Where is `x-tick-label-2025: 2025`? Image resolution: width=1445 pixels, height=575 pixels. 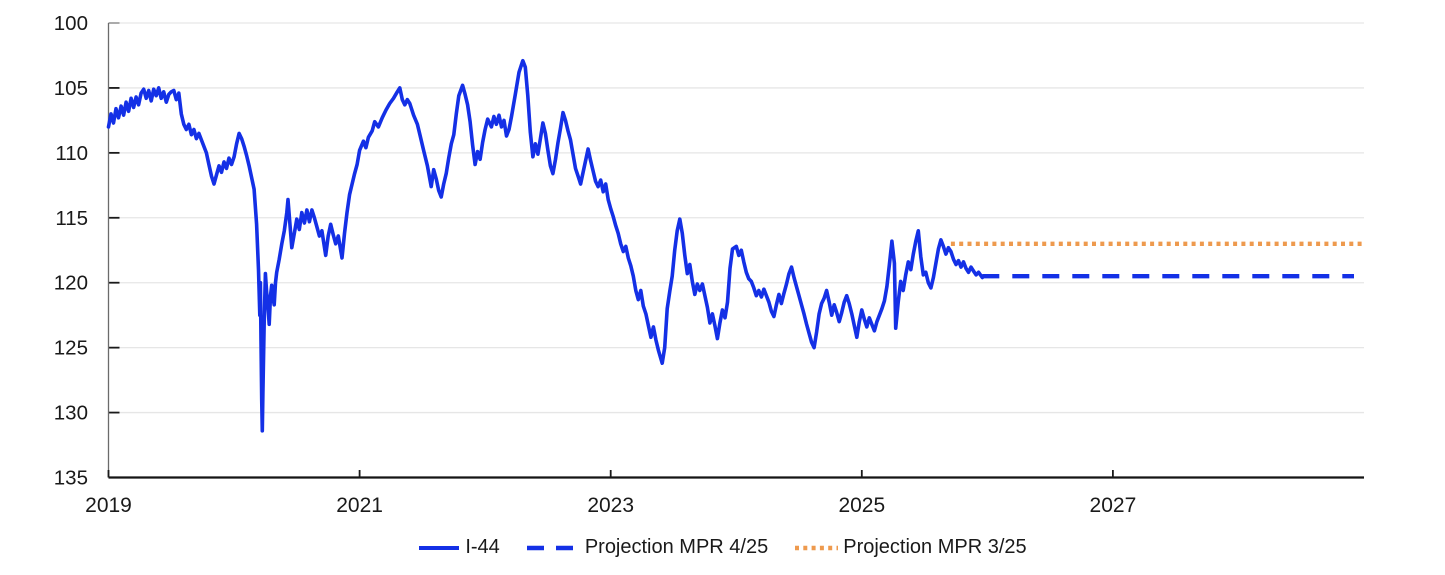 x-tick-label-2025: 2025 is located at coordinates (861, 505).